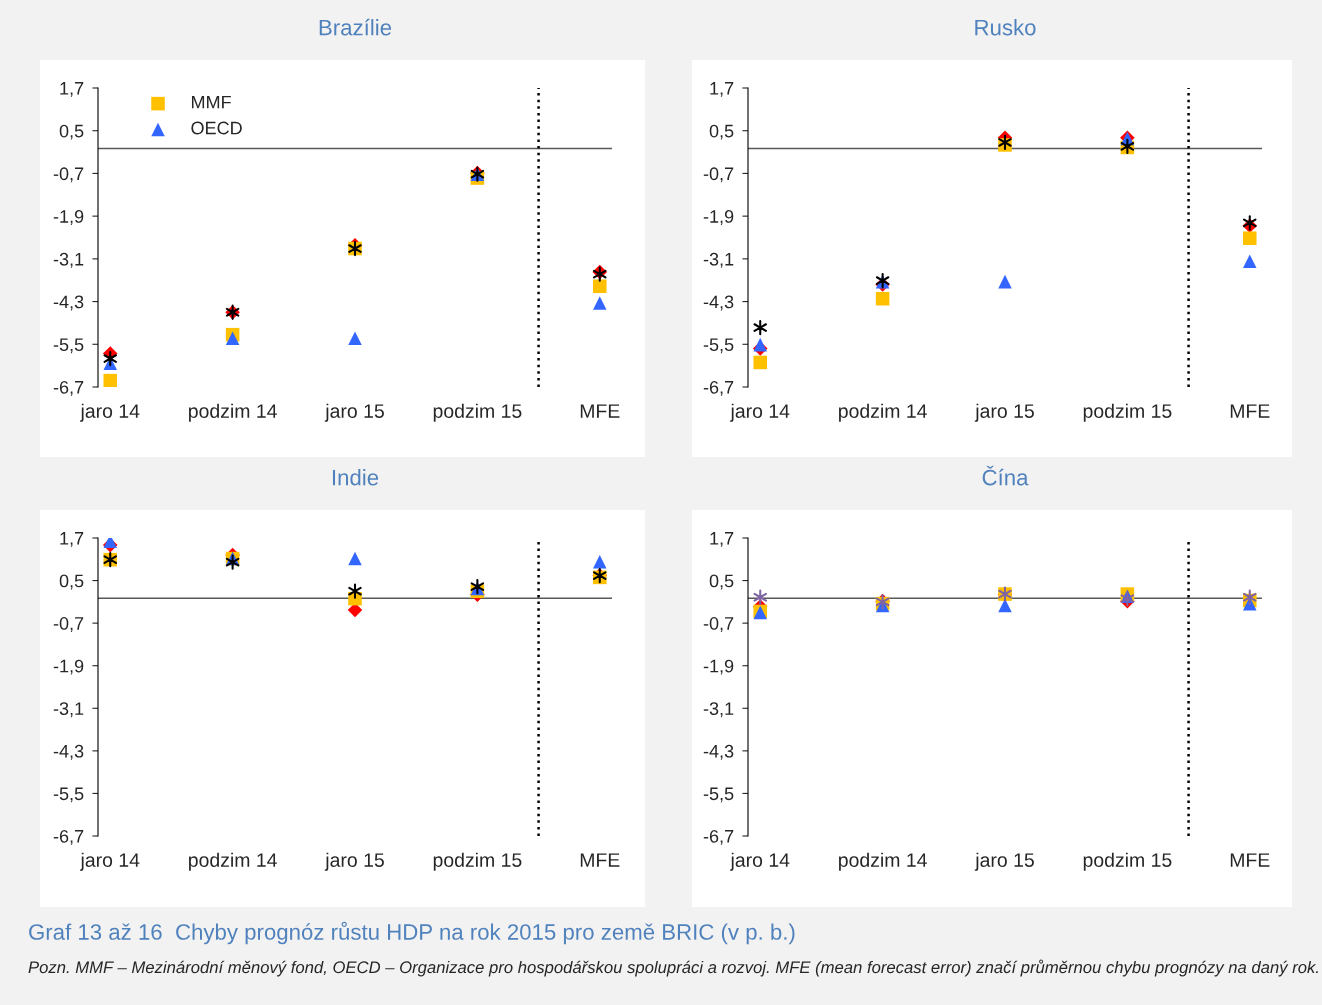  Describe the element at coordinates (412, 933) in the screenshot. I see `text: Graf 13 až 16 Chyby prognóz růstu HDP na rok 2015 pro země BRIC (v p. b.)` at that location.